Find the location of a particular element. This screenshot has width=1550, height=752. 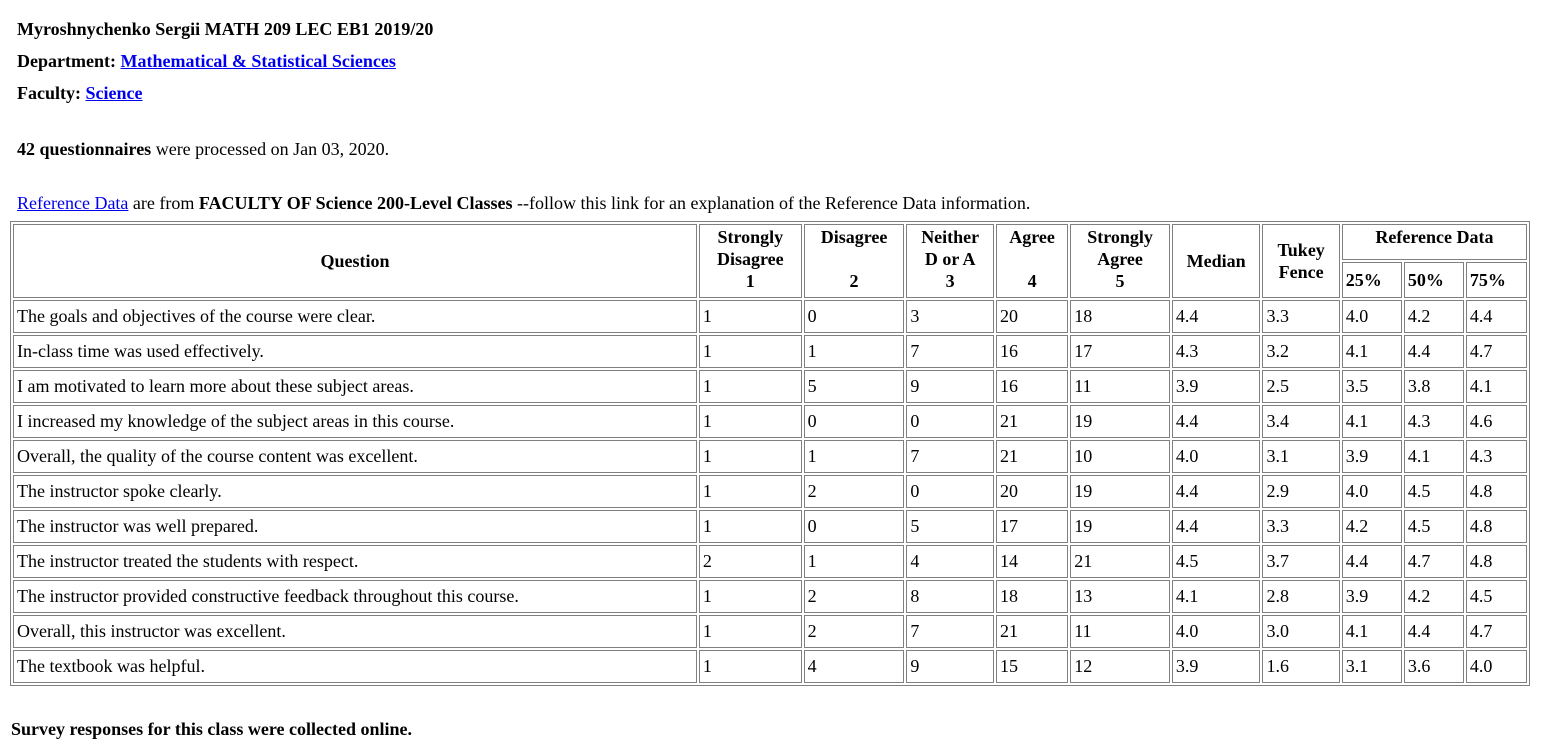

reference-data-link: Reference Data is located at coordinates (73, 203).